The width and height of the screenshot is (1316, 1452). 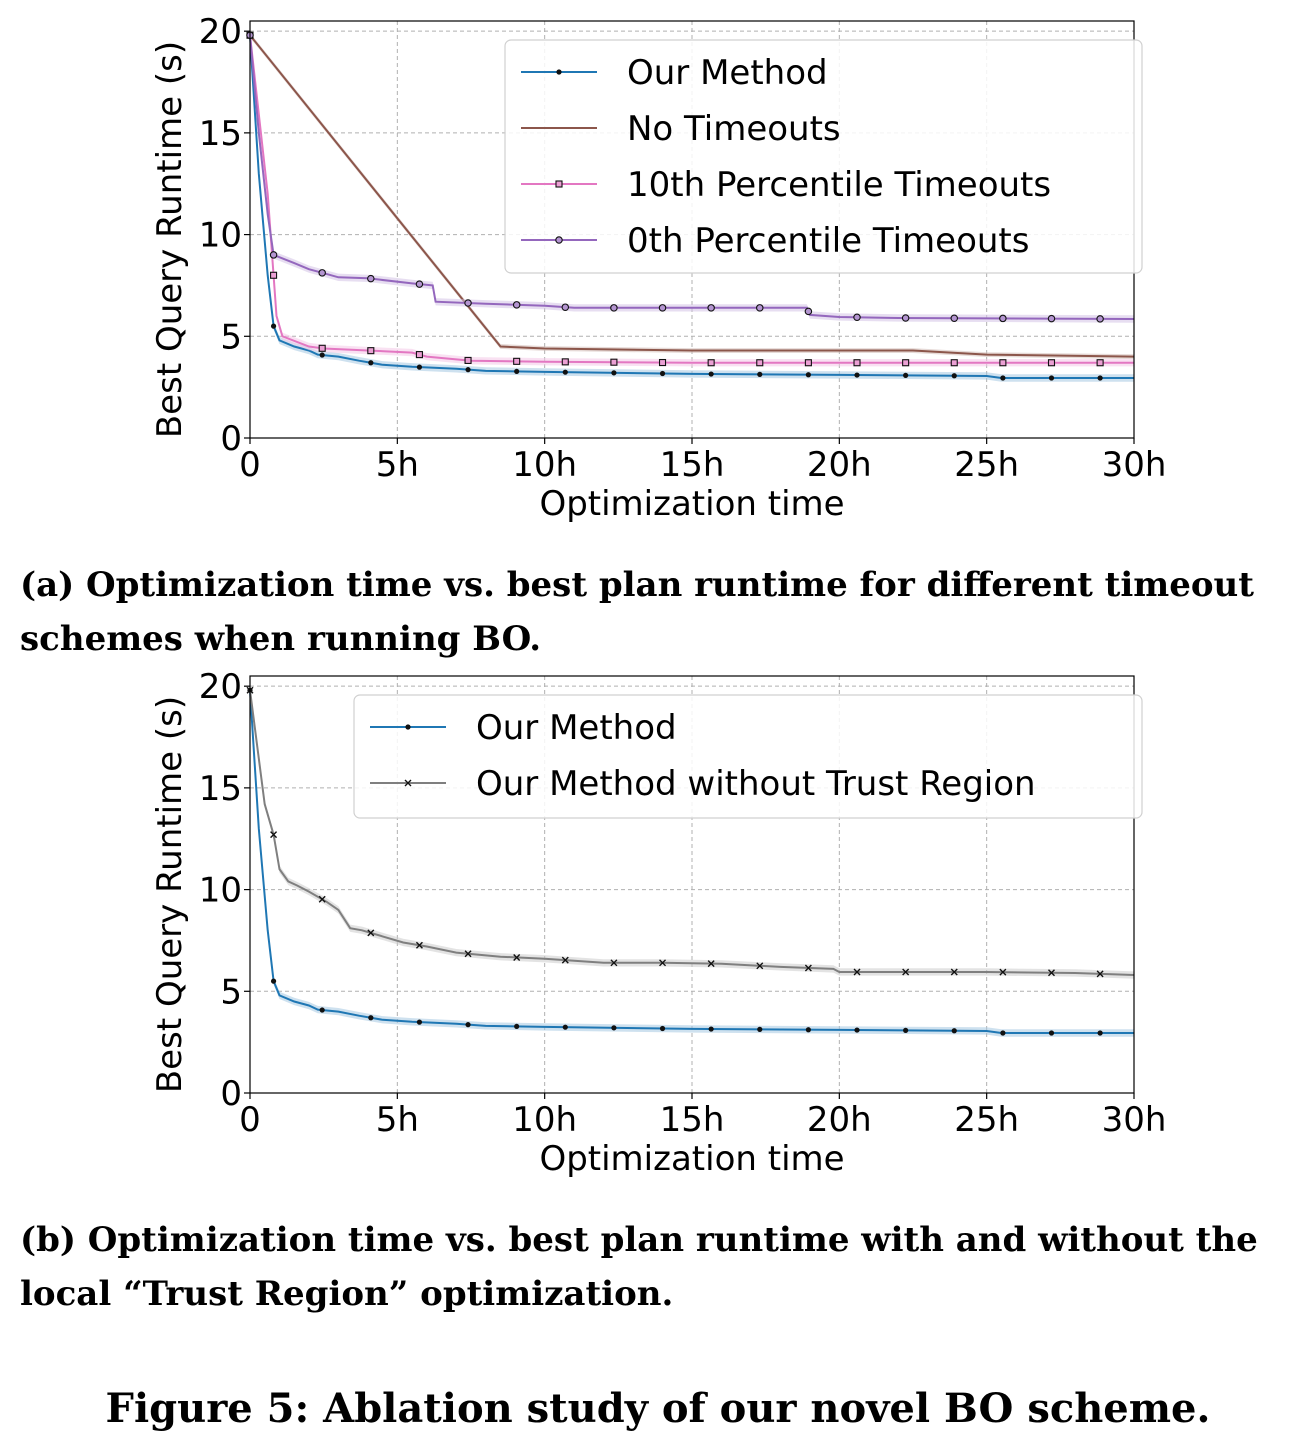 I want to click on legend-label: No Timeouts, so click(x=734, y=129).